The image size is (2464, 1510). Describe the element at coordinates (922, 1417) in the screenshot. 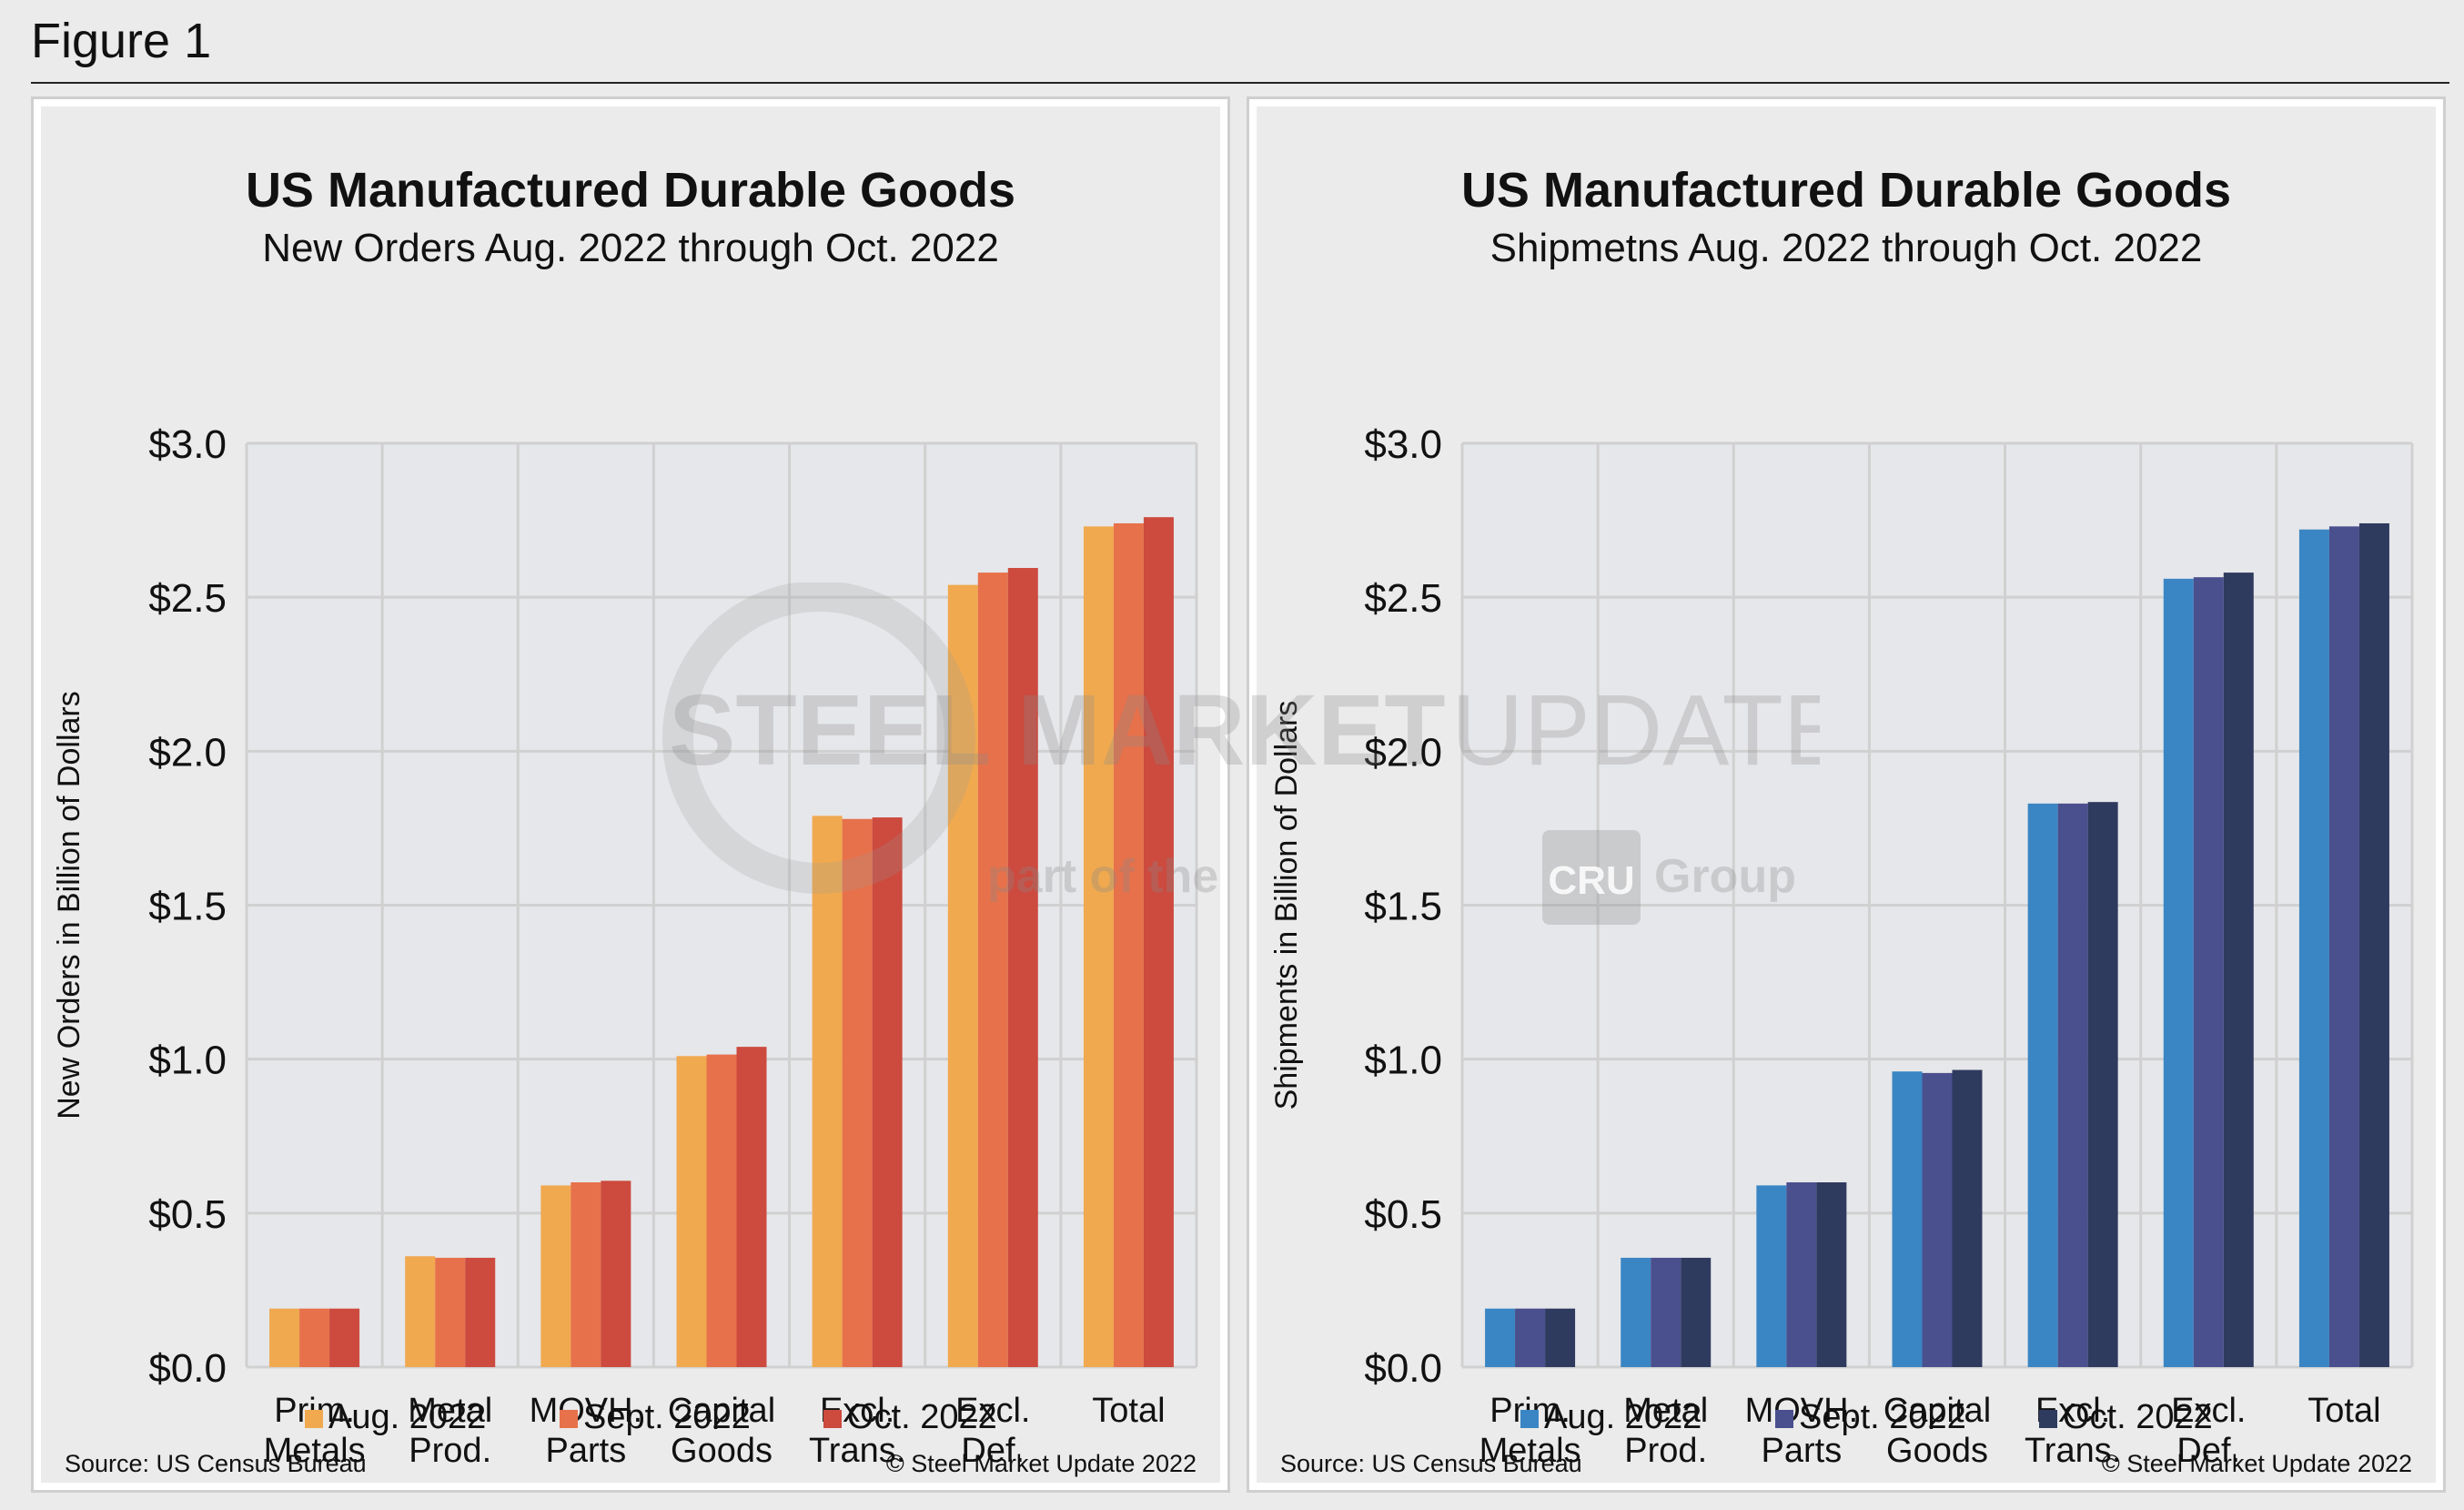

I see `legend-label: Oct. 2022` at that location.